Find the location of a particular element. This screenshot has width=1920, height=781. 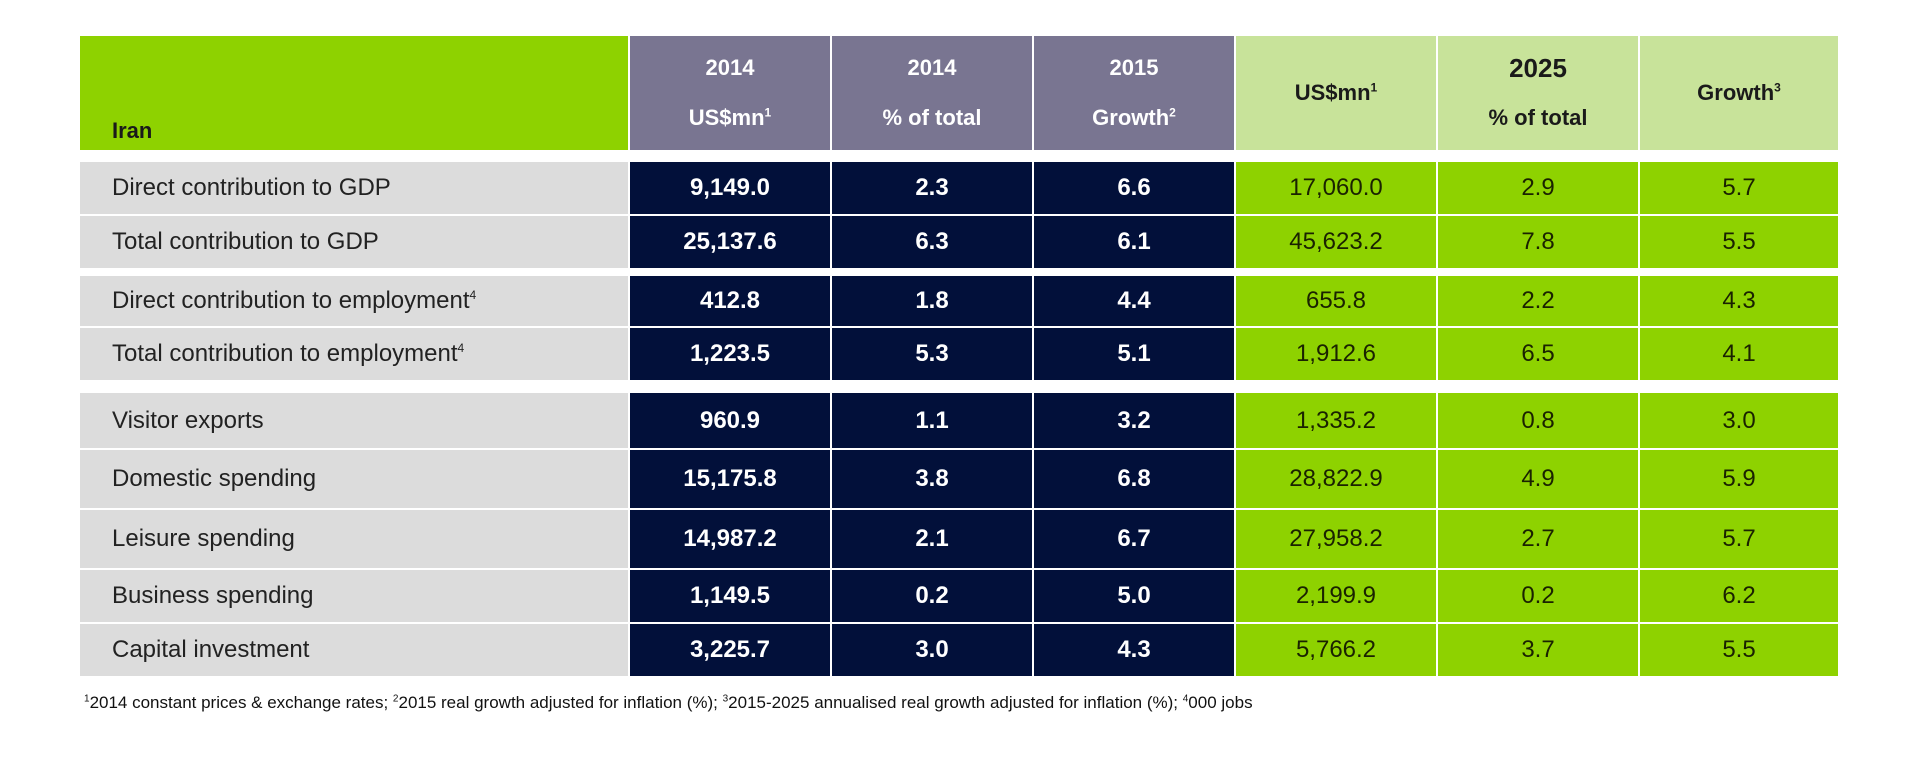

column-header-unit: Growth3 is located at coordinates (1739, 92).